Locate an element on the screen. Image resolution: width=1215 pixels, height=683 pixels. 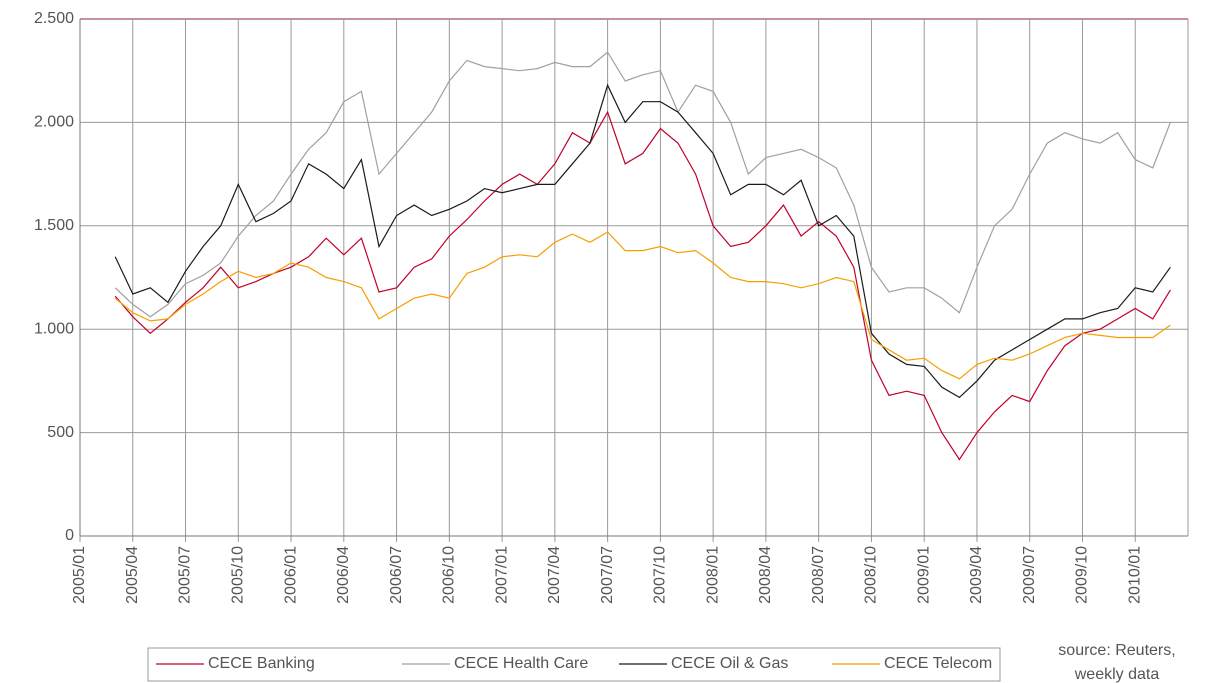
x-tick-label: 2008/07 is located at coordinates (818, 575).